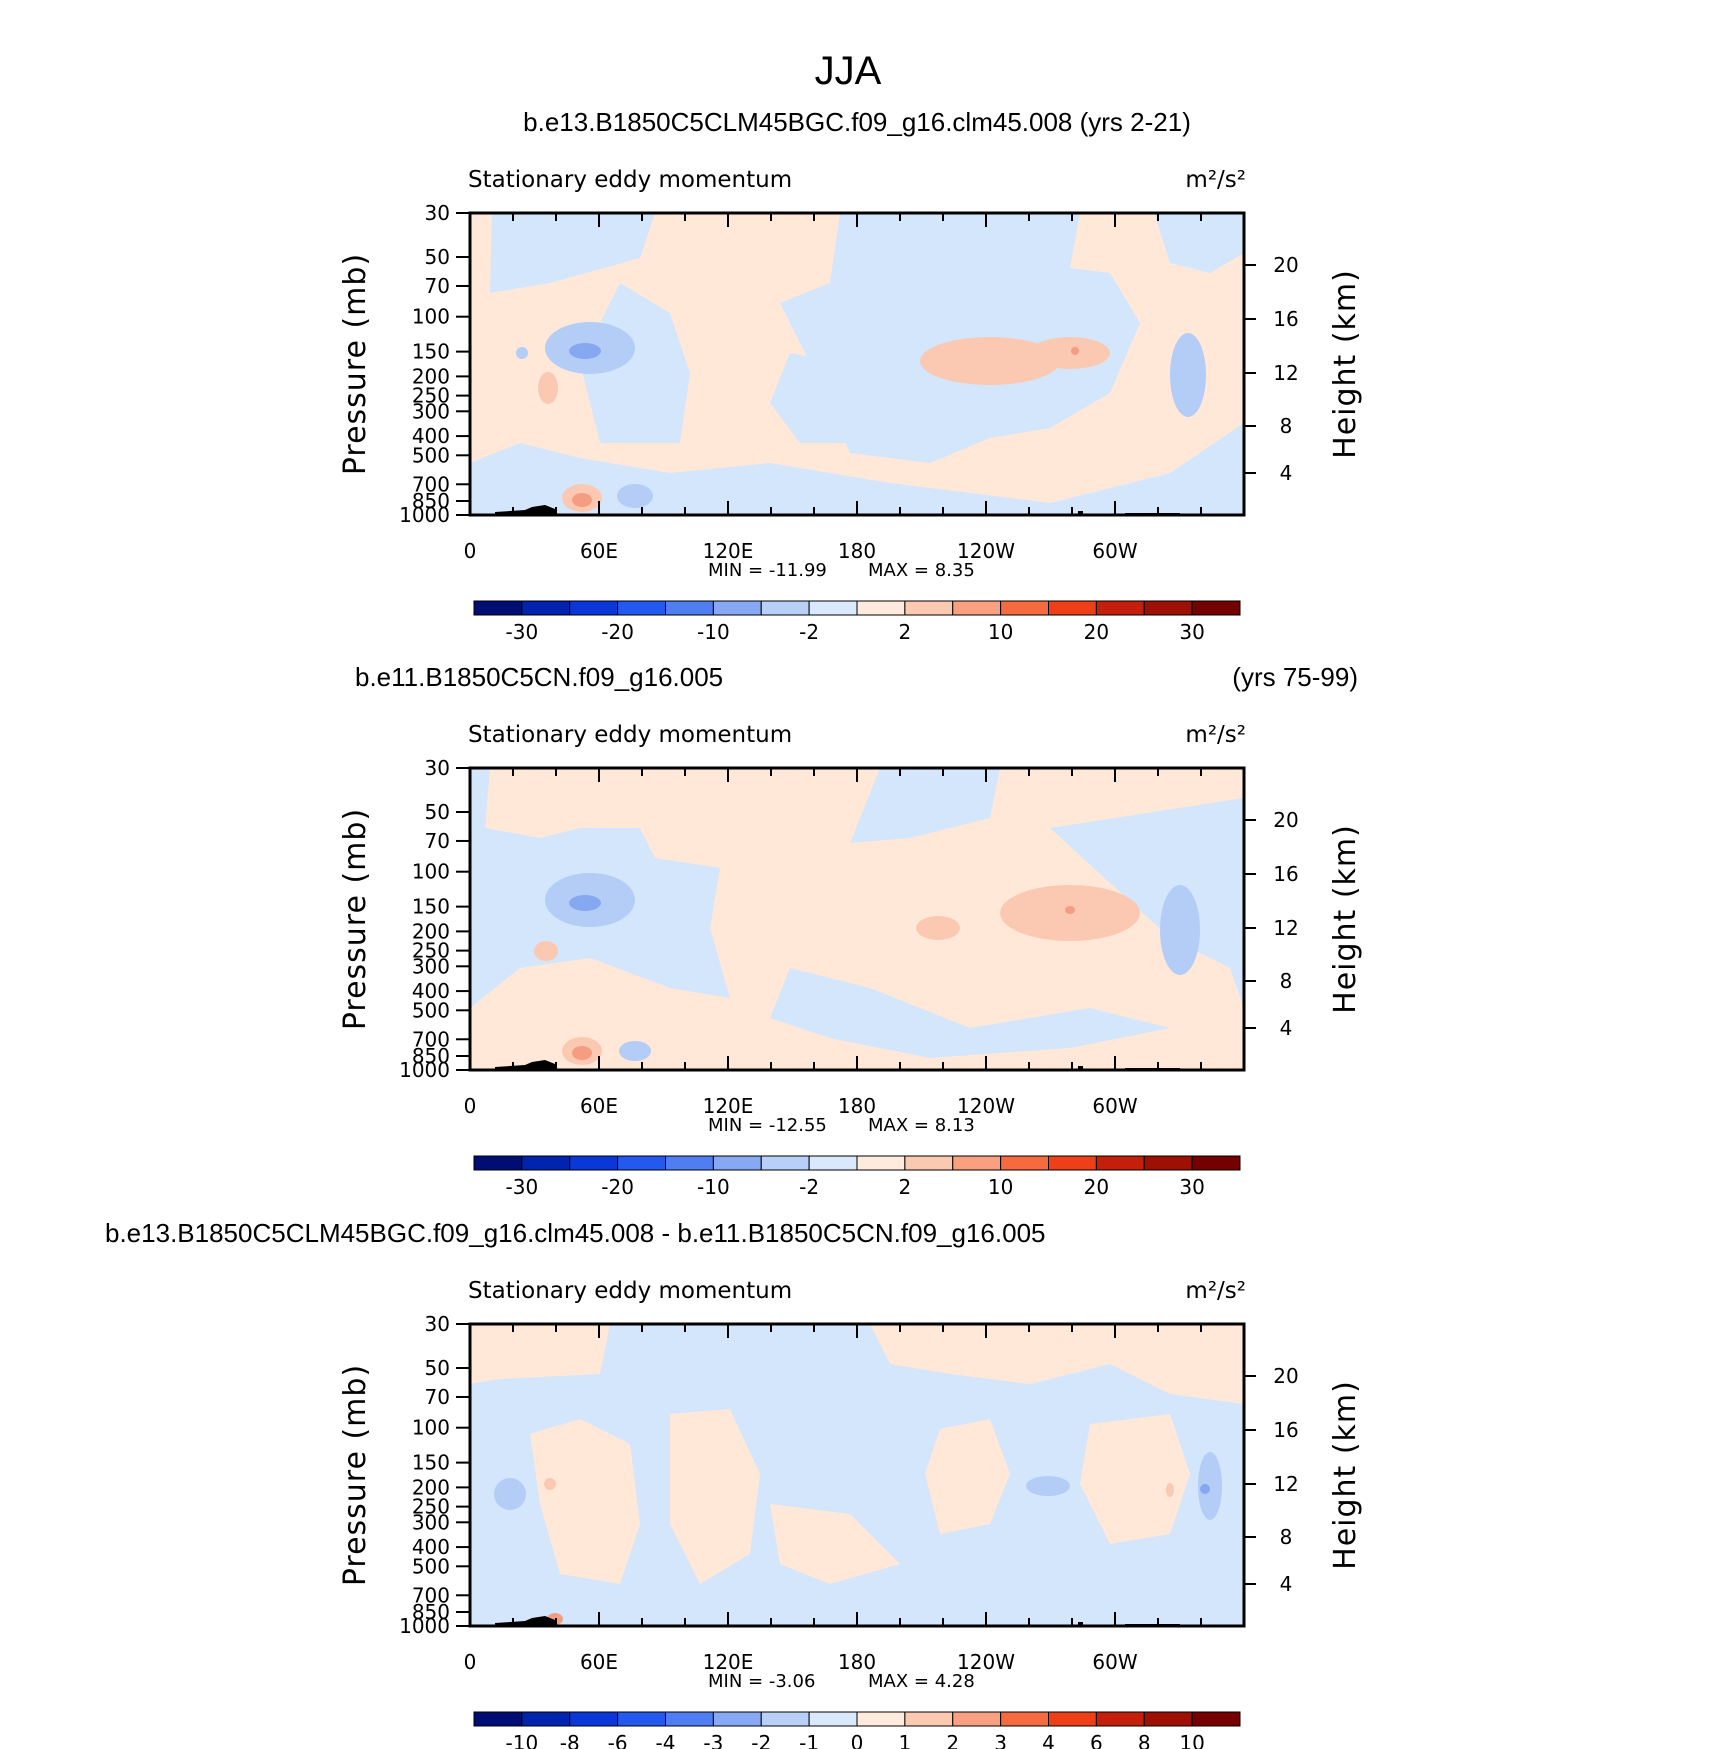  I want to click on colorbar-label: 2, so click(952, 1740).